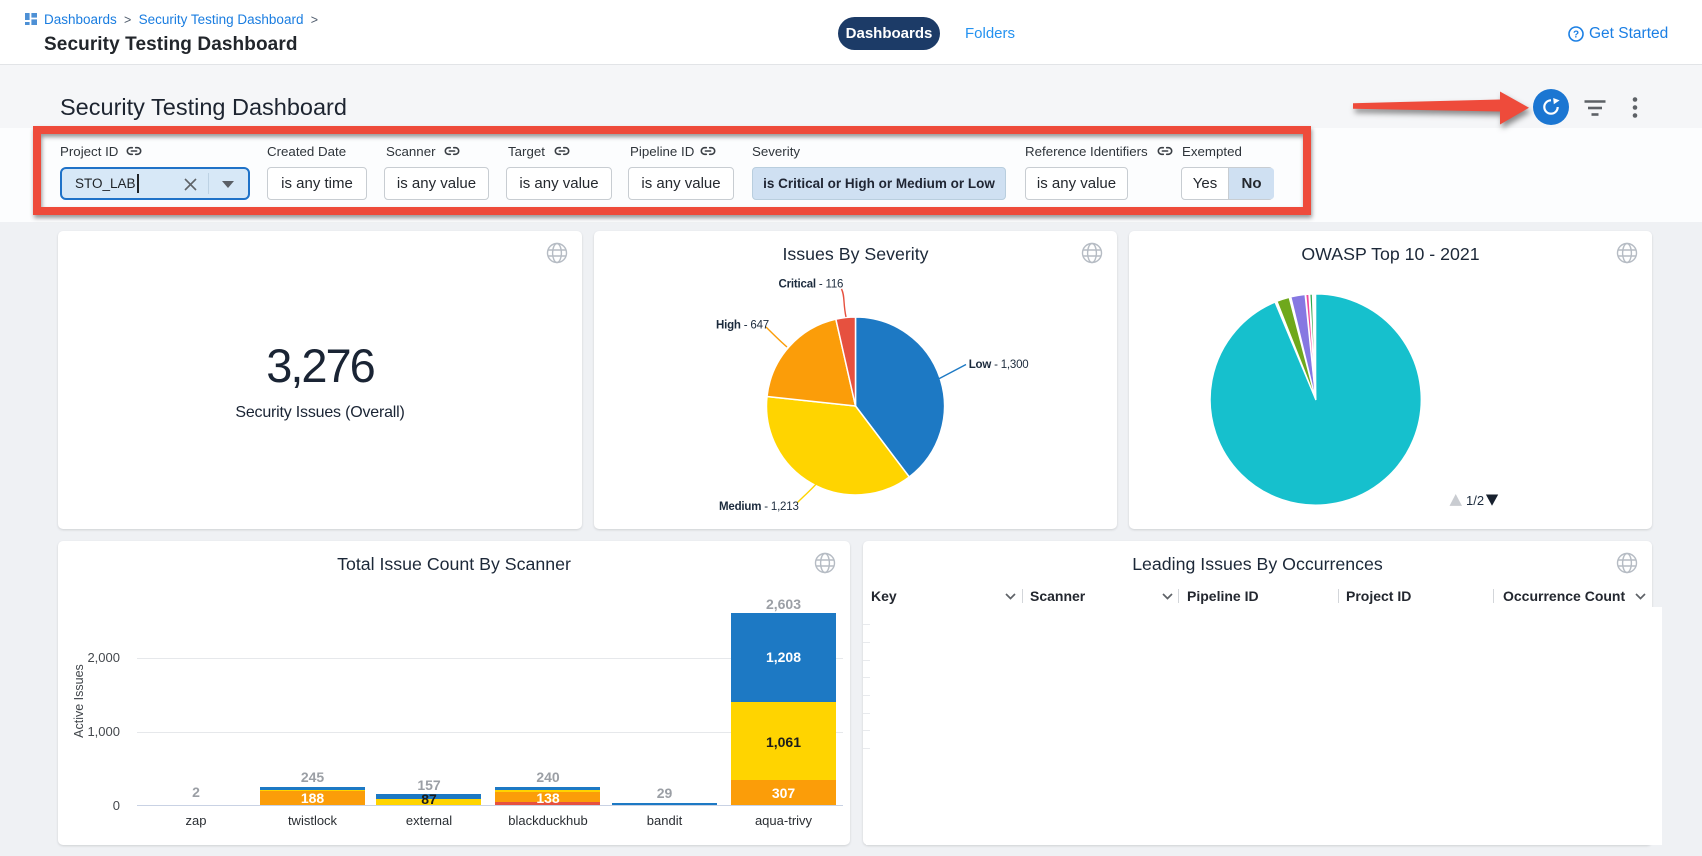 Image resolution: width=1702 pixels, height=856 pixels. What do you see at coordinates (759, 507) in the screenshot?
I see `svg-text: Medium - 1,213` at bounding box center [759, 507].